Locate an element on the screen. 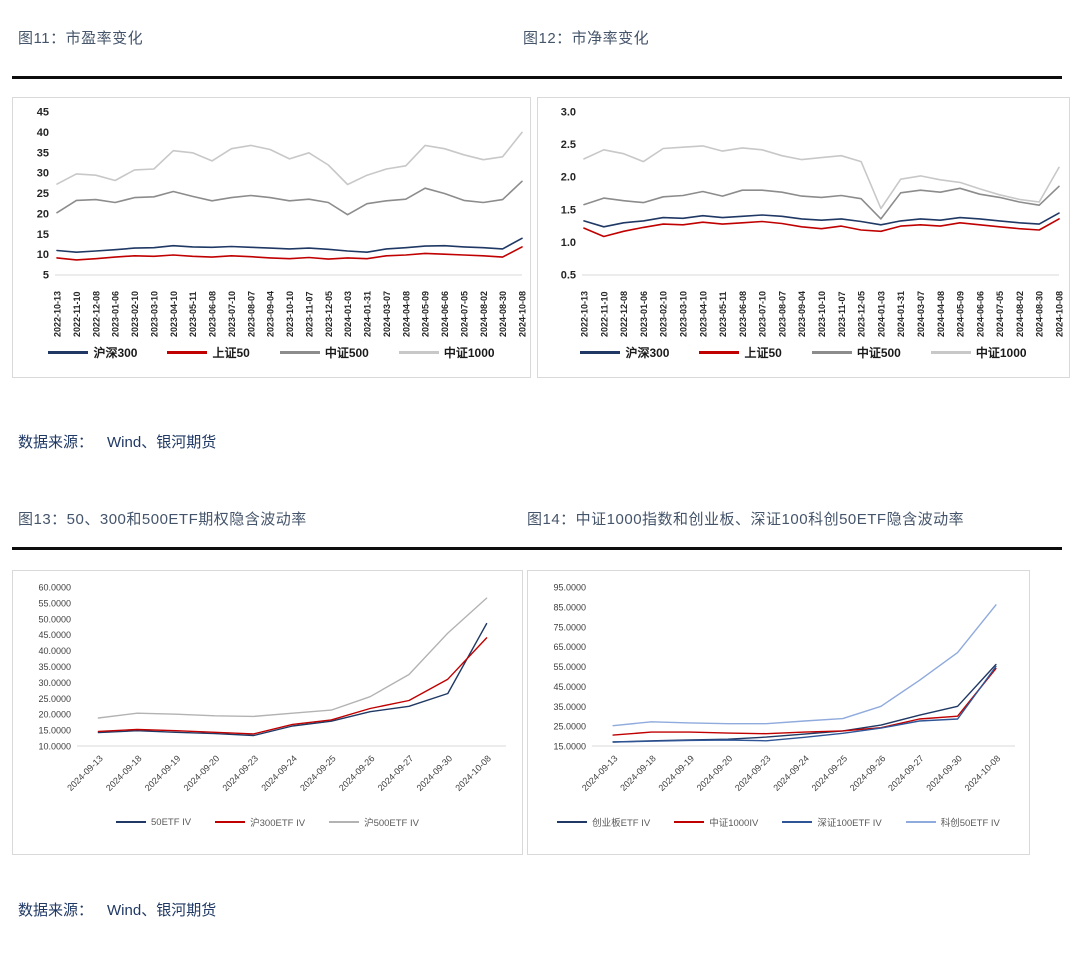 This screenshot has width=1074, height=958. legend-item: 中证1000IV is located at coordinates (716, 822).